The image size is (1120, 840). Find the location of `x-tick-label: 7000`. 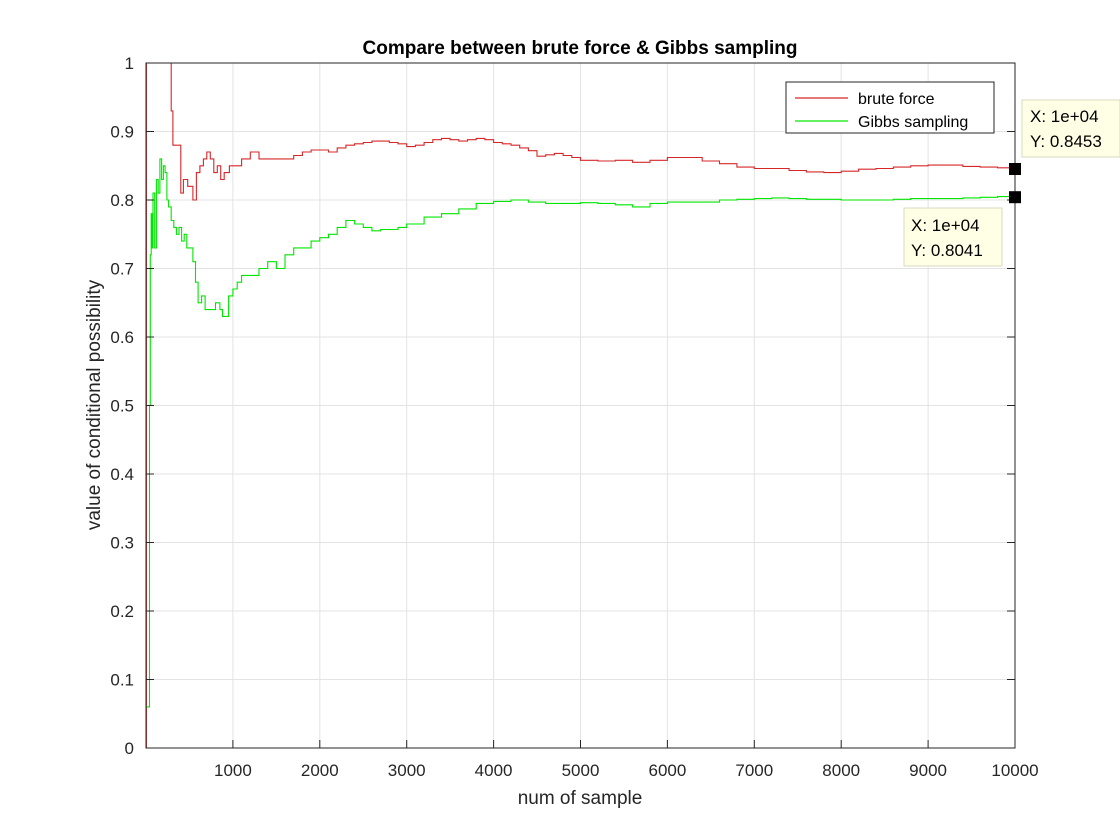

x-tick-label: 7000 is located at coordinates (754, 770).